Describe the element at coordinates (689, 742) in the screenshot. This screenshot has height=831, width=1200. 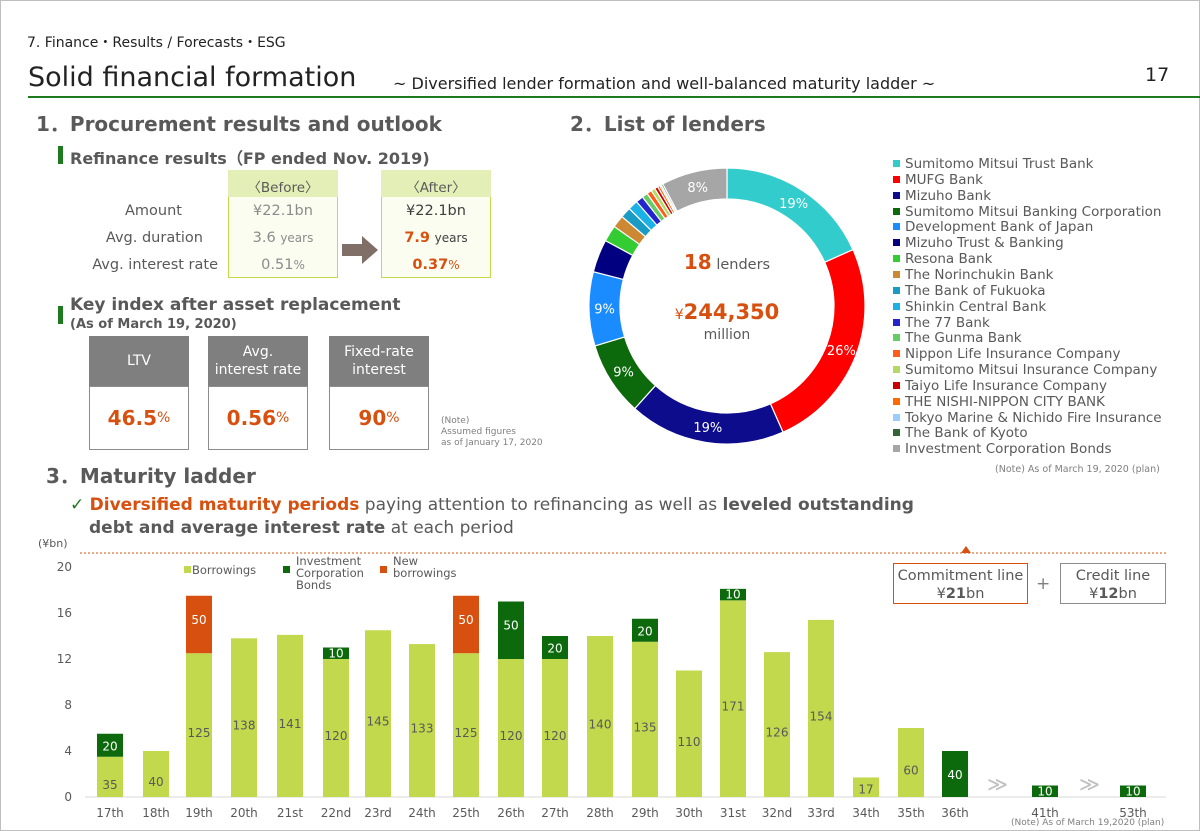
I see `bar-data-label: 110` at that location.